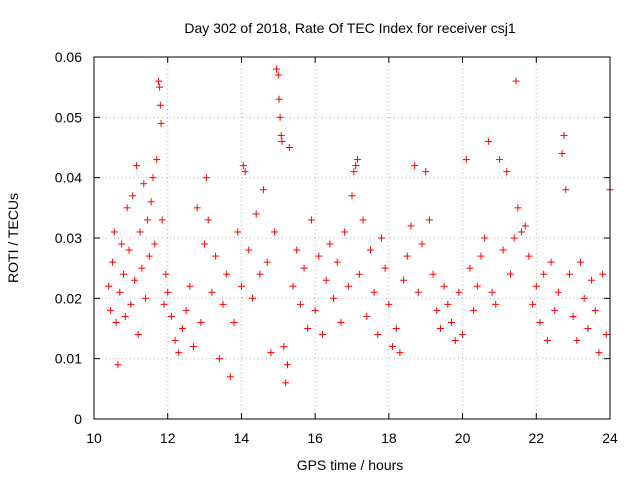 This screenshot has width=640, height=480. What do you see at coordinates (78, 419) in the screenshot?
I see `y-tick-label: 0` at bounding box center [78, 419].